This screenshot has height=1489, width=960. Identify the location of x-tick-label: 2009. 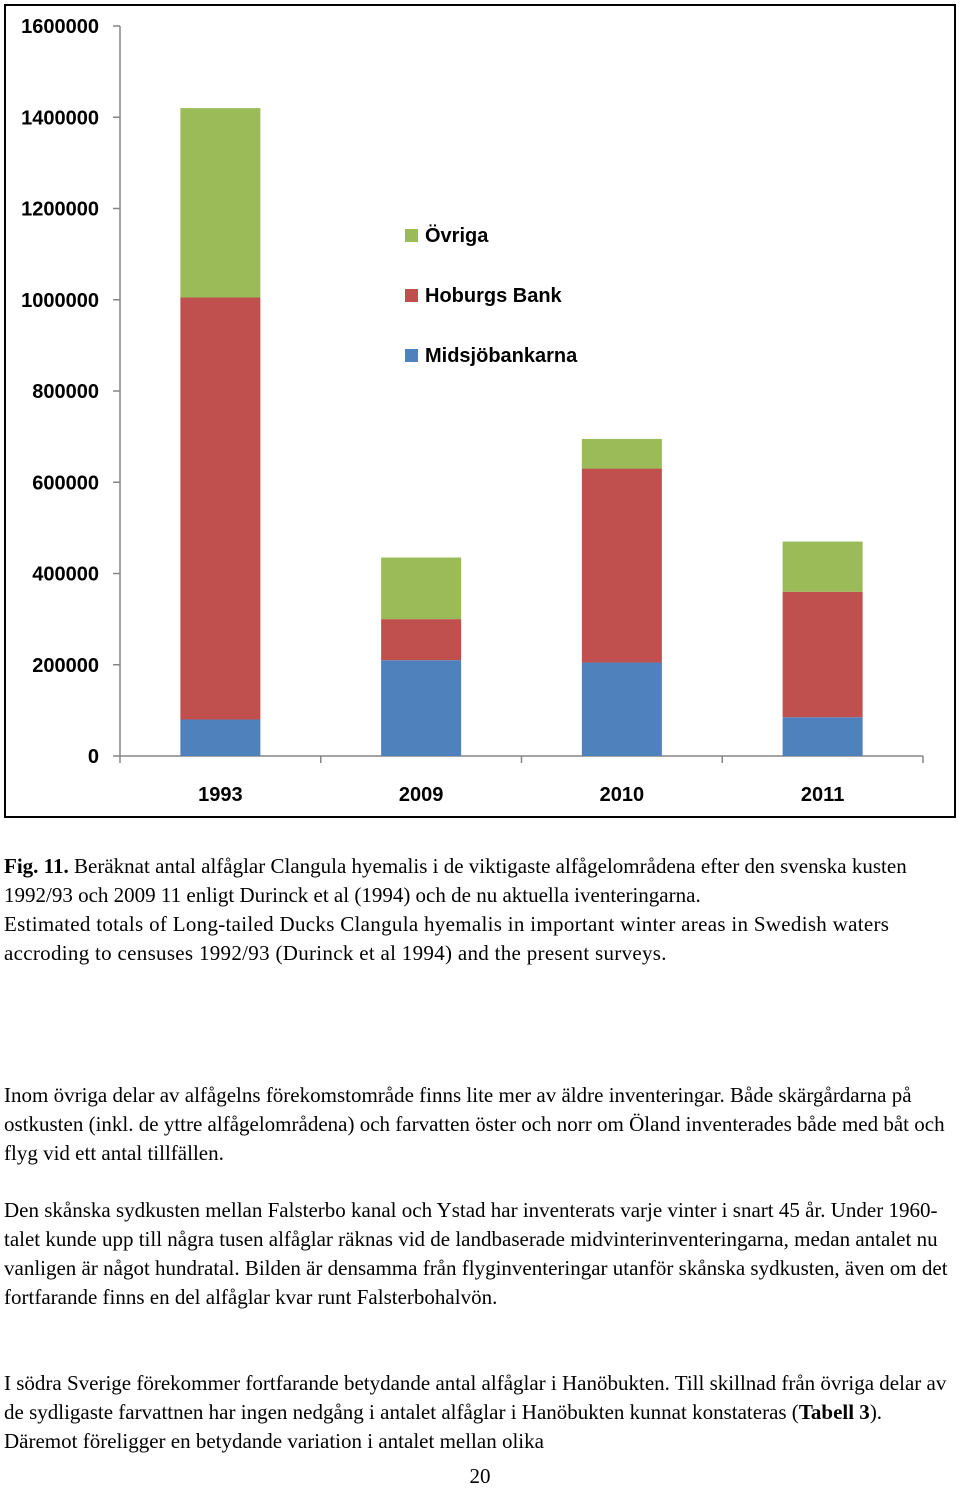
(421, 795).